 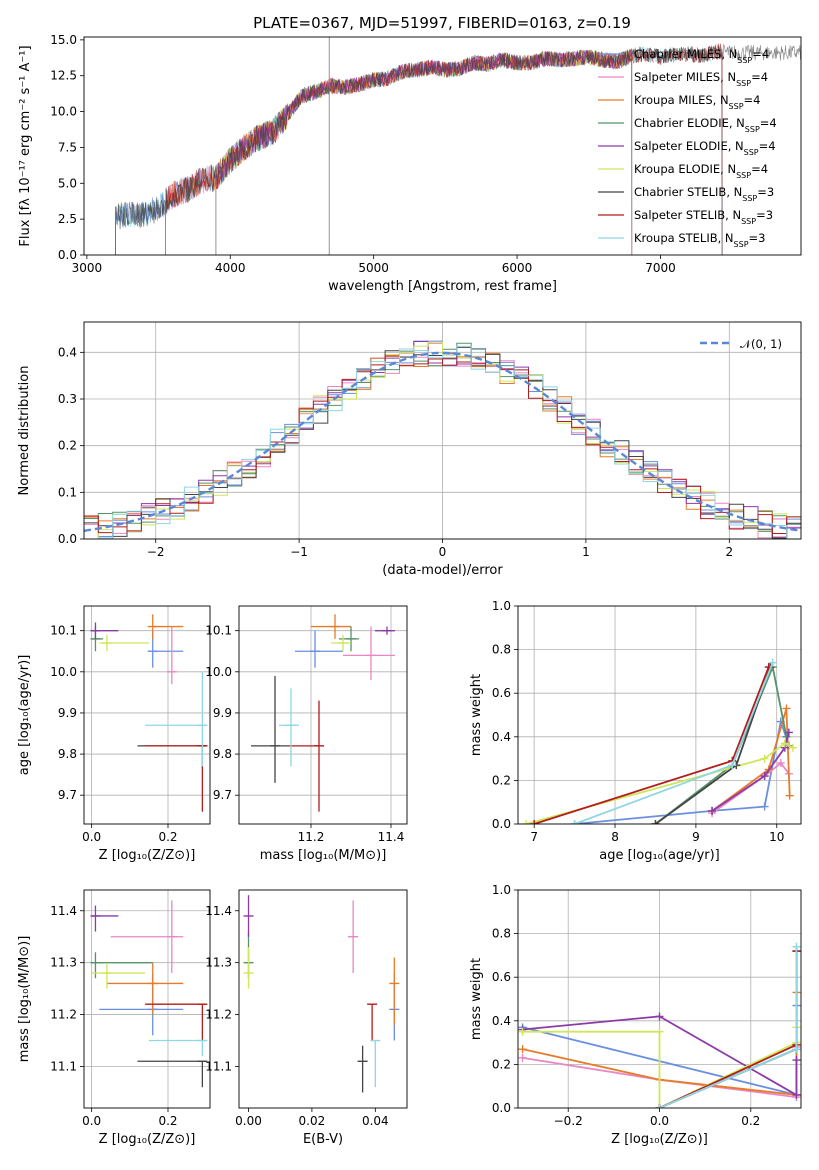 I want to click on mass_vs_Z-frame, so click(x=147, y=999).